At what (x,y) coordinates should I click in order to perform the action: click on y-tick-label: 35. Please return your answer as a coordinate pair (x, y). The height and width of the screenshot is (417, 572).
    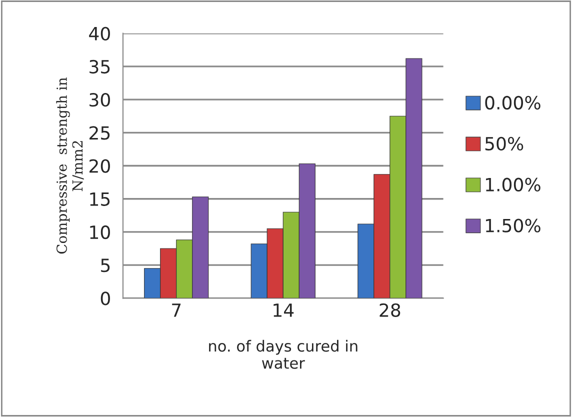
    Looking at the image, I should click on (100, 67).